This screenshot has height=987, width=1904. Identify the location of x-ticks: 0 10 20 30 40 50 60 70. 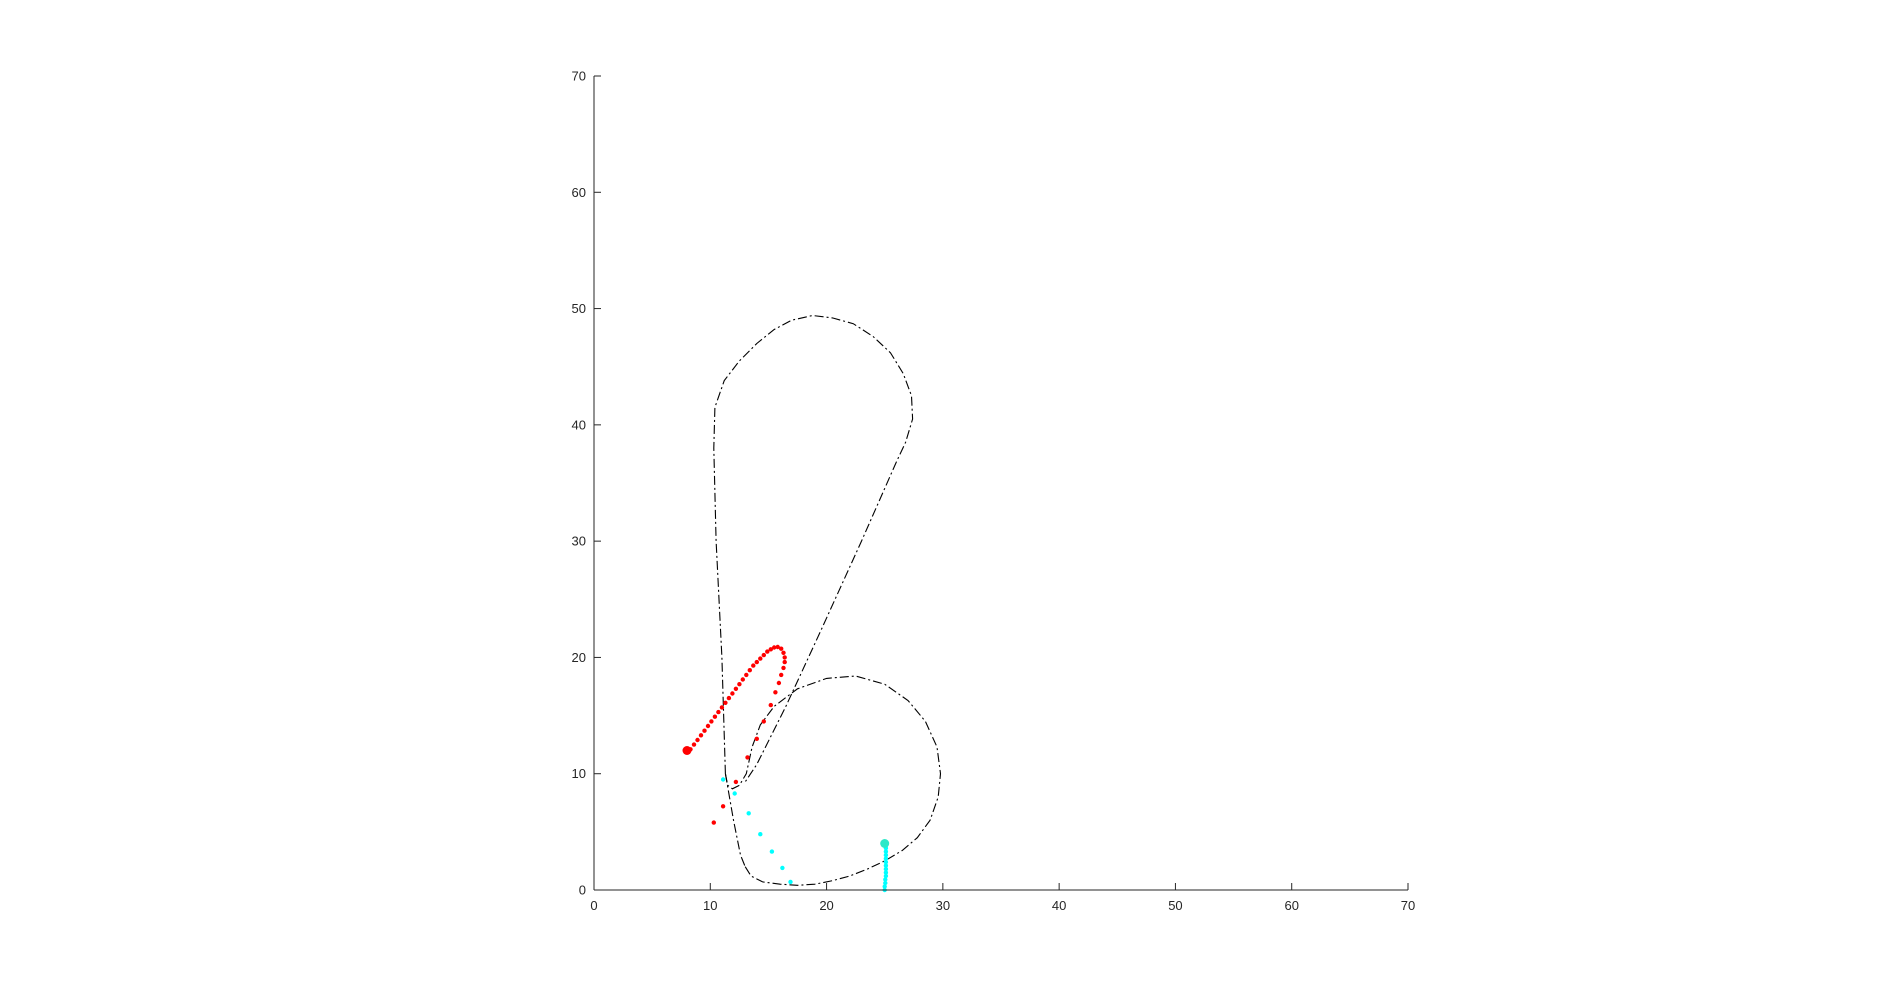
(1002, 898).